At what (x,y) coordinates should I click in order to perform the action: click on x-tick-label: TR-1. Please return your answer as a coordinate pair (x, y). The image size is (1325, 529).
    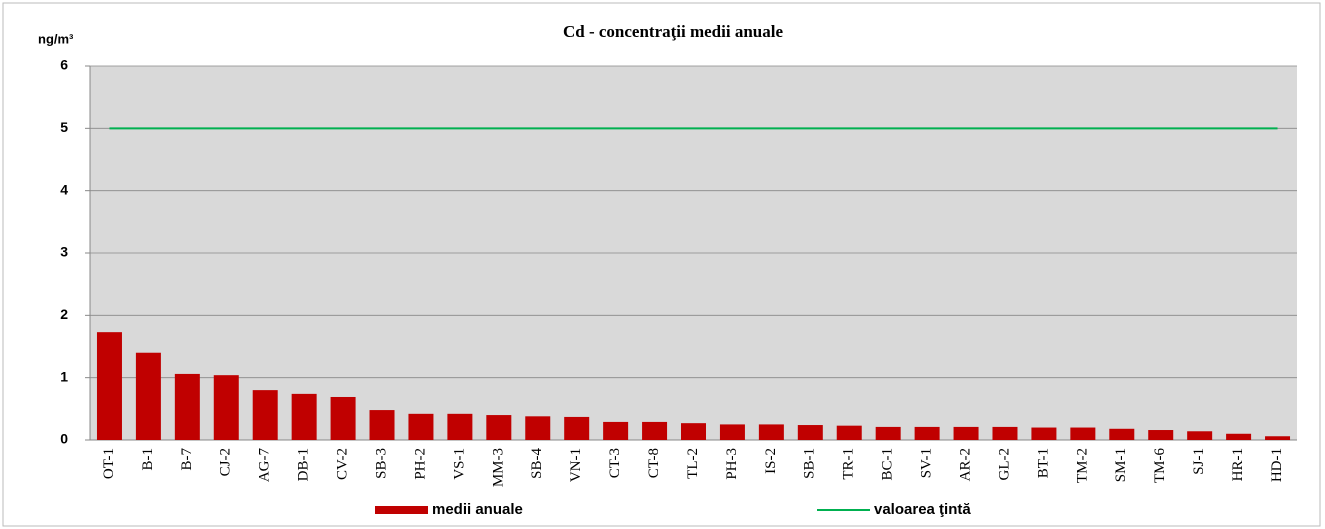
    Looking at the image, I should click on (849, 464).